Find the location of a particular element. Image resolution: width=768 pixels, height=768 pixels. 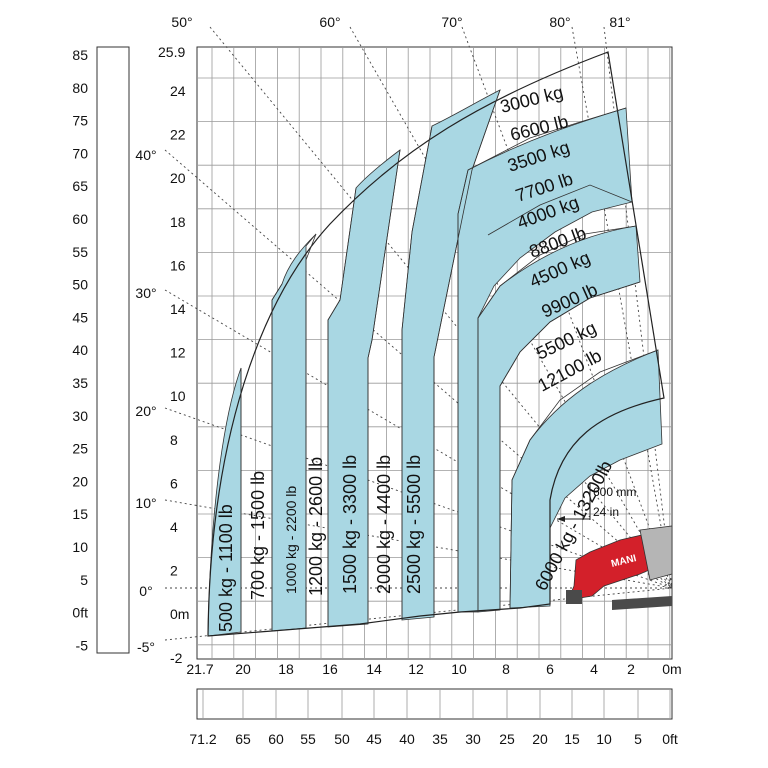

y-ft-tick: 70 is located at coordinates (80, 153).